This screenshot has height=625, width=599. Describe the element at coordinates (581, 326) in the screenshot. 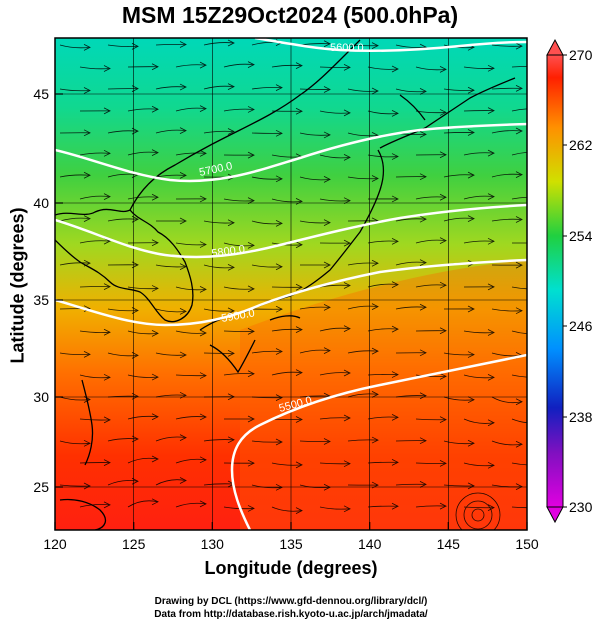

I see `colorbar-tick-label: 246` at that location.